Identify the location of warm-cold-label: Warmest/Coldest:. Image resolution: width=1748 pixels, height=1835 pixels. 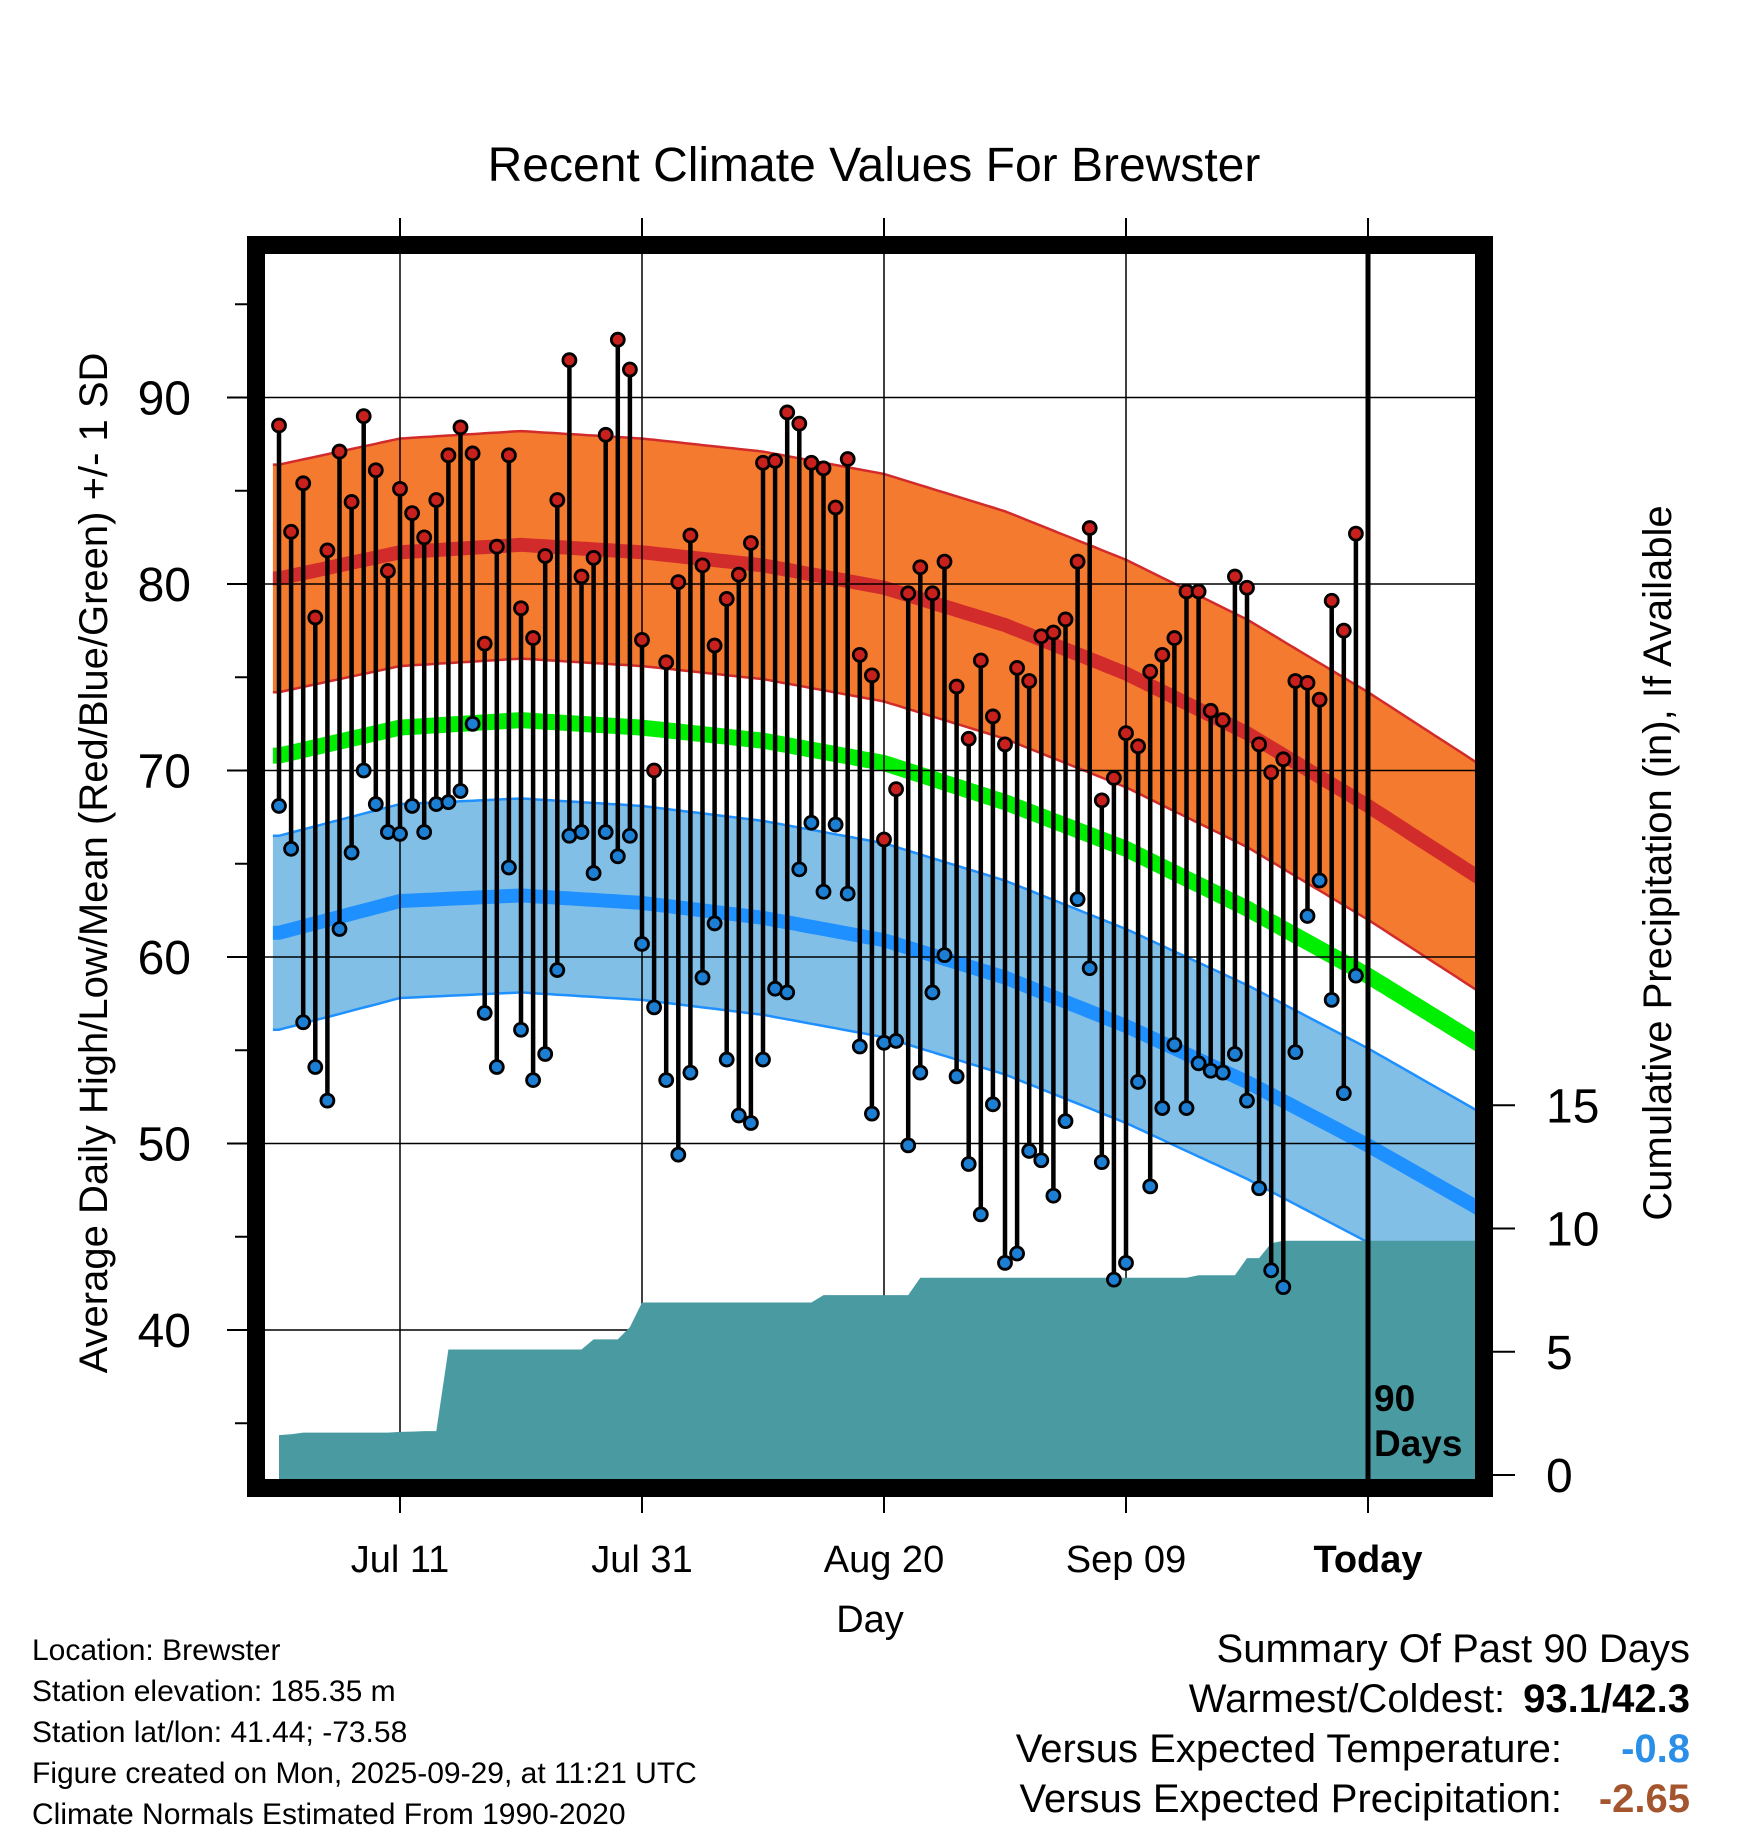
(1347, 1699).